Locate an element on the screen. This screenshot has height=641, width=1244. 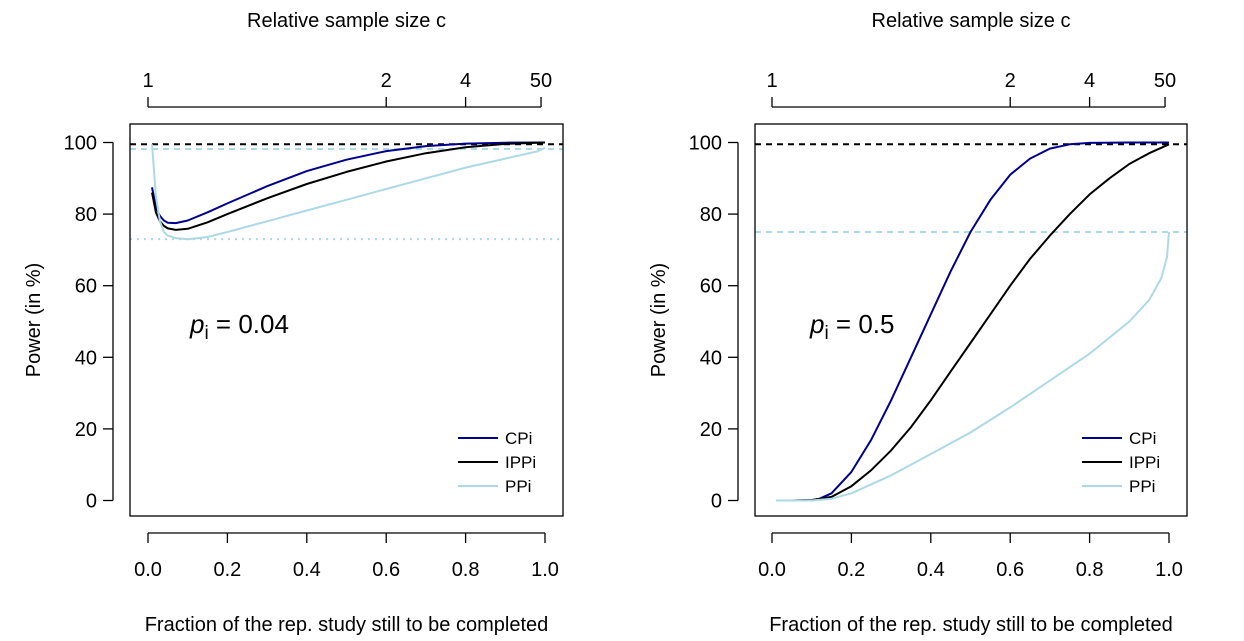
p-value-annotation: pi = 0.04 is located at coordinates (239, 326).